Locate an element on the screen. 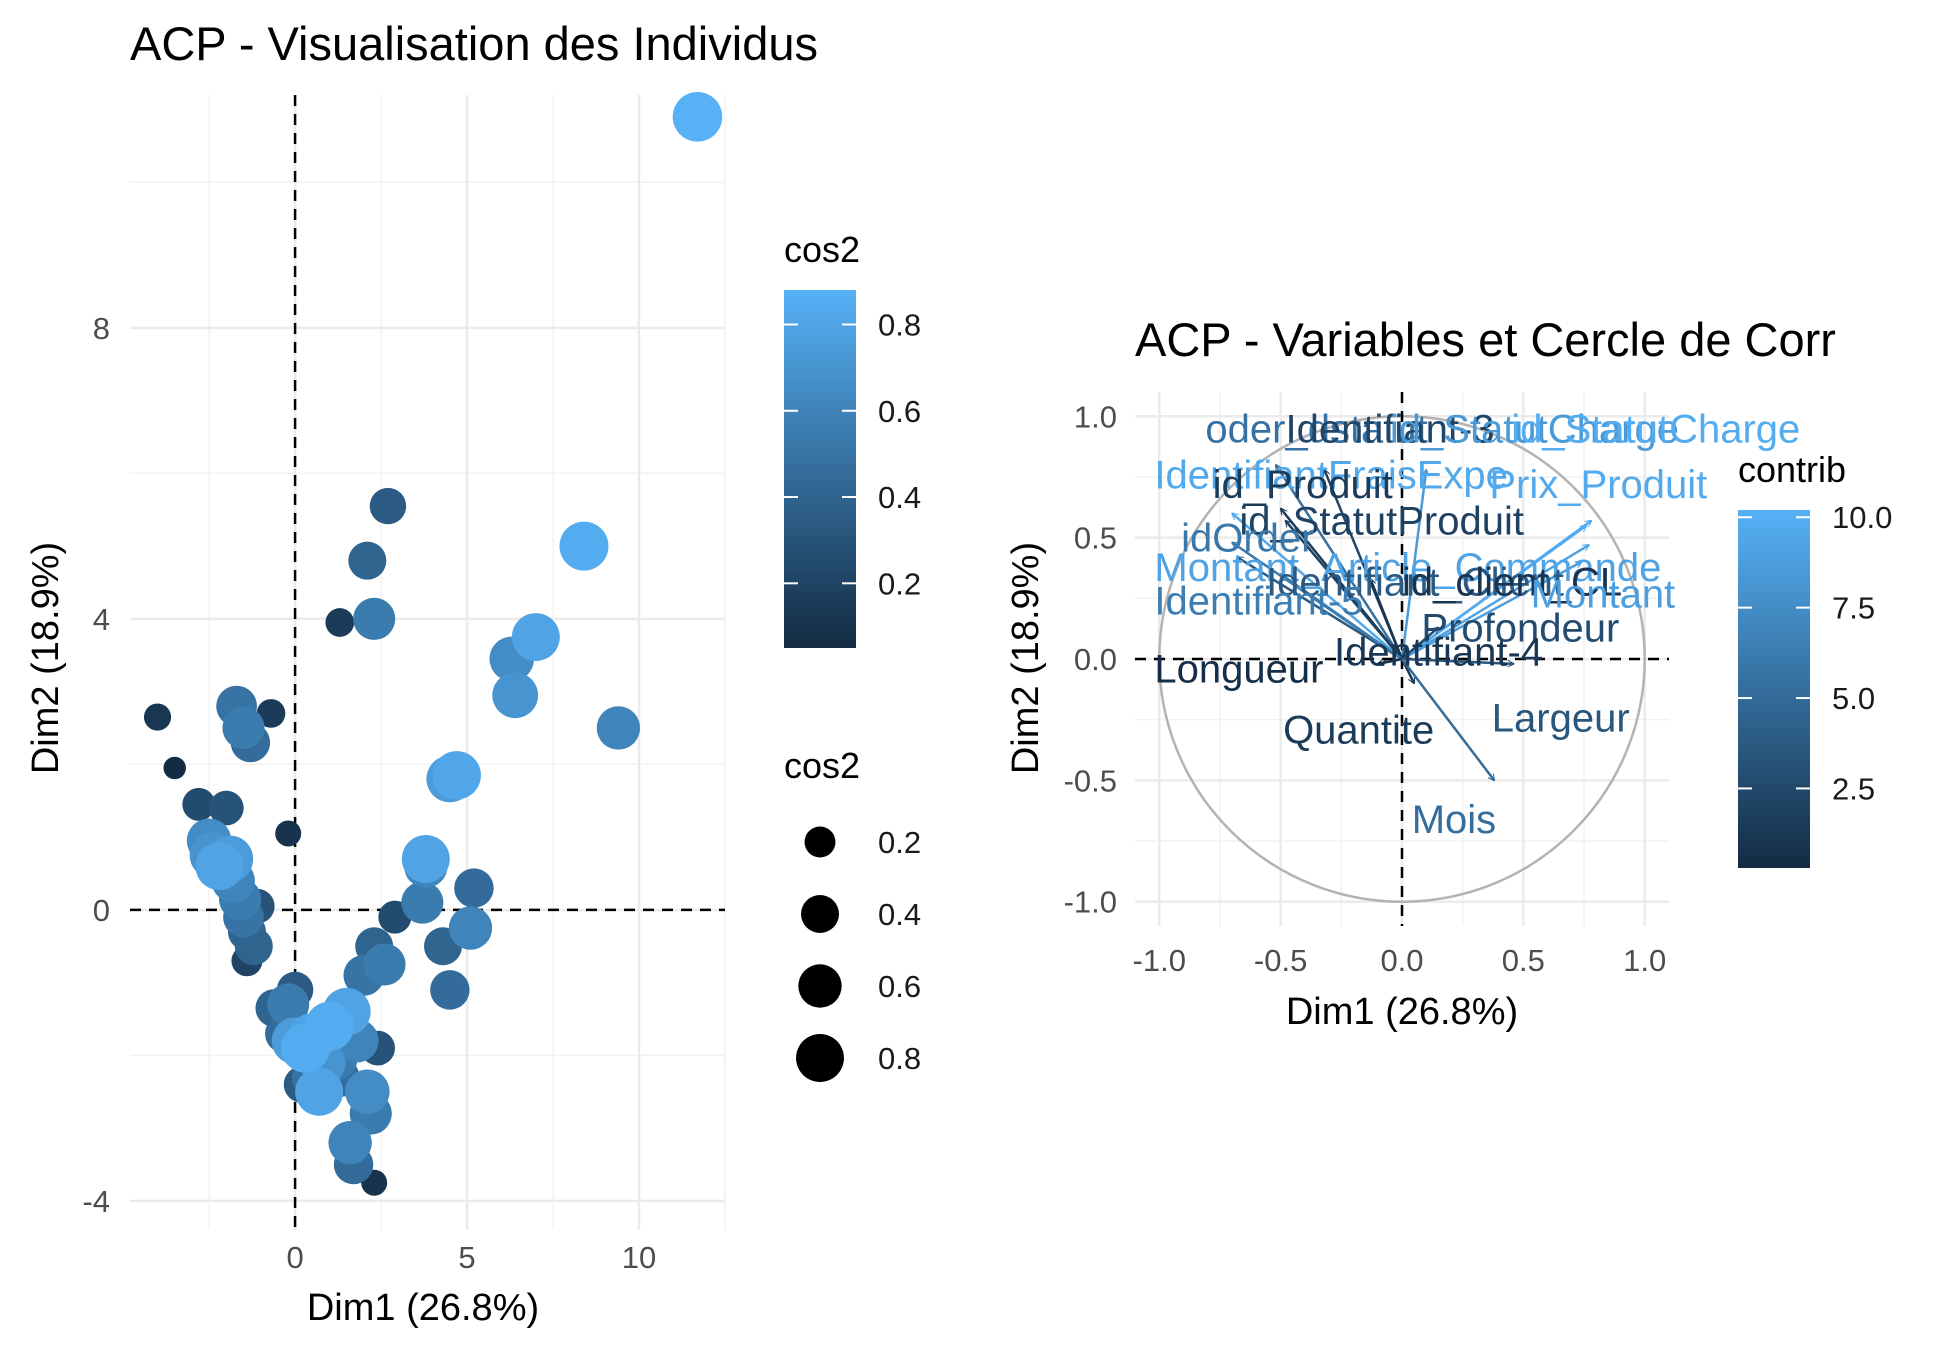  individuals-legends: cos2 0.2 0.4 0.6 0.8 cos2 0.2 0.4 0.6 0.8 is located at coordinates (852, 655).